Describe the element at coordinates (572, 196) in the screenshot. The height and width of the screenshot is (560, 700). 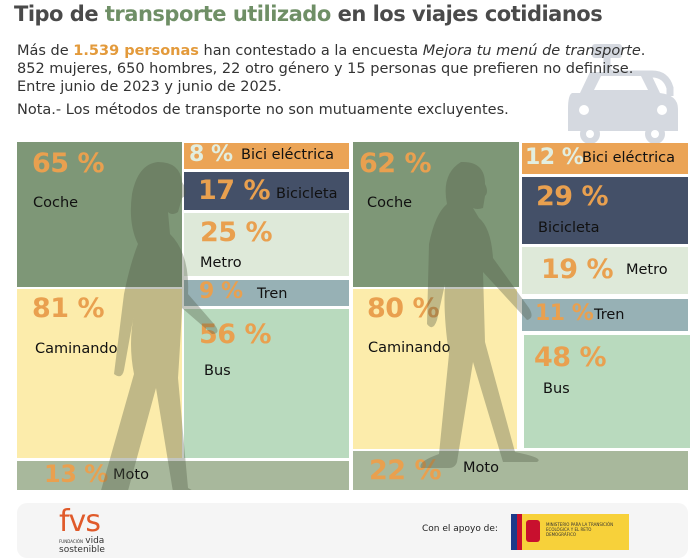
I see `value-label: 29 %` at that location.